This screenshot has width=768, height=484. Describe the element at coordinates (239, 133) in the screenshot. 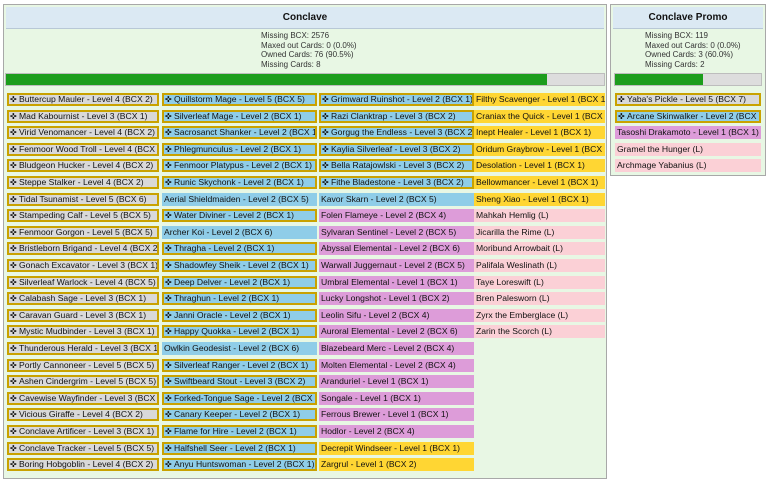

I see `card-item: ✜ Sacrosanct Shanker - Level 2 (BCX 1)` at that location.